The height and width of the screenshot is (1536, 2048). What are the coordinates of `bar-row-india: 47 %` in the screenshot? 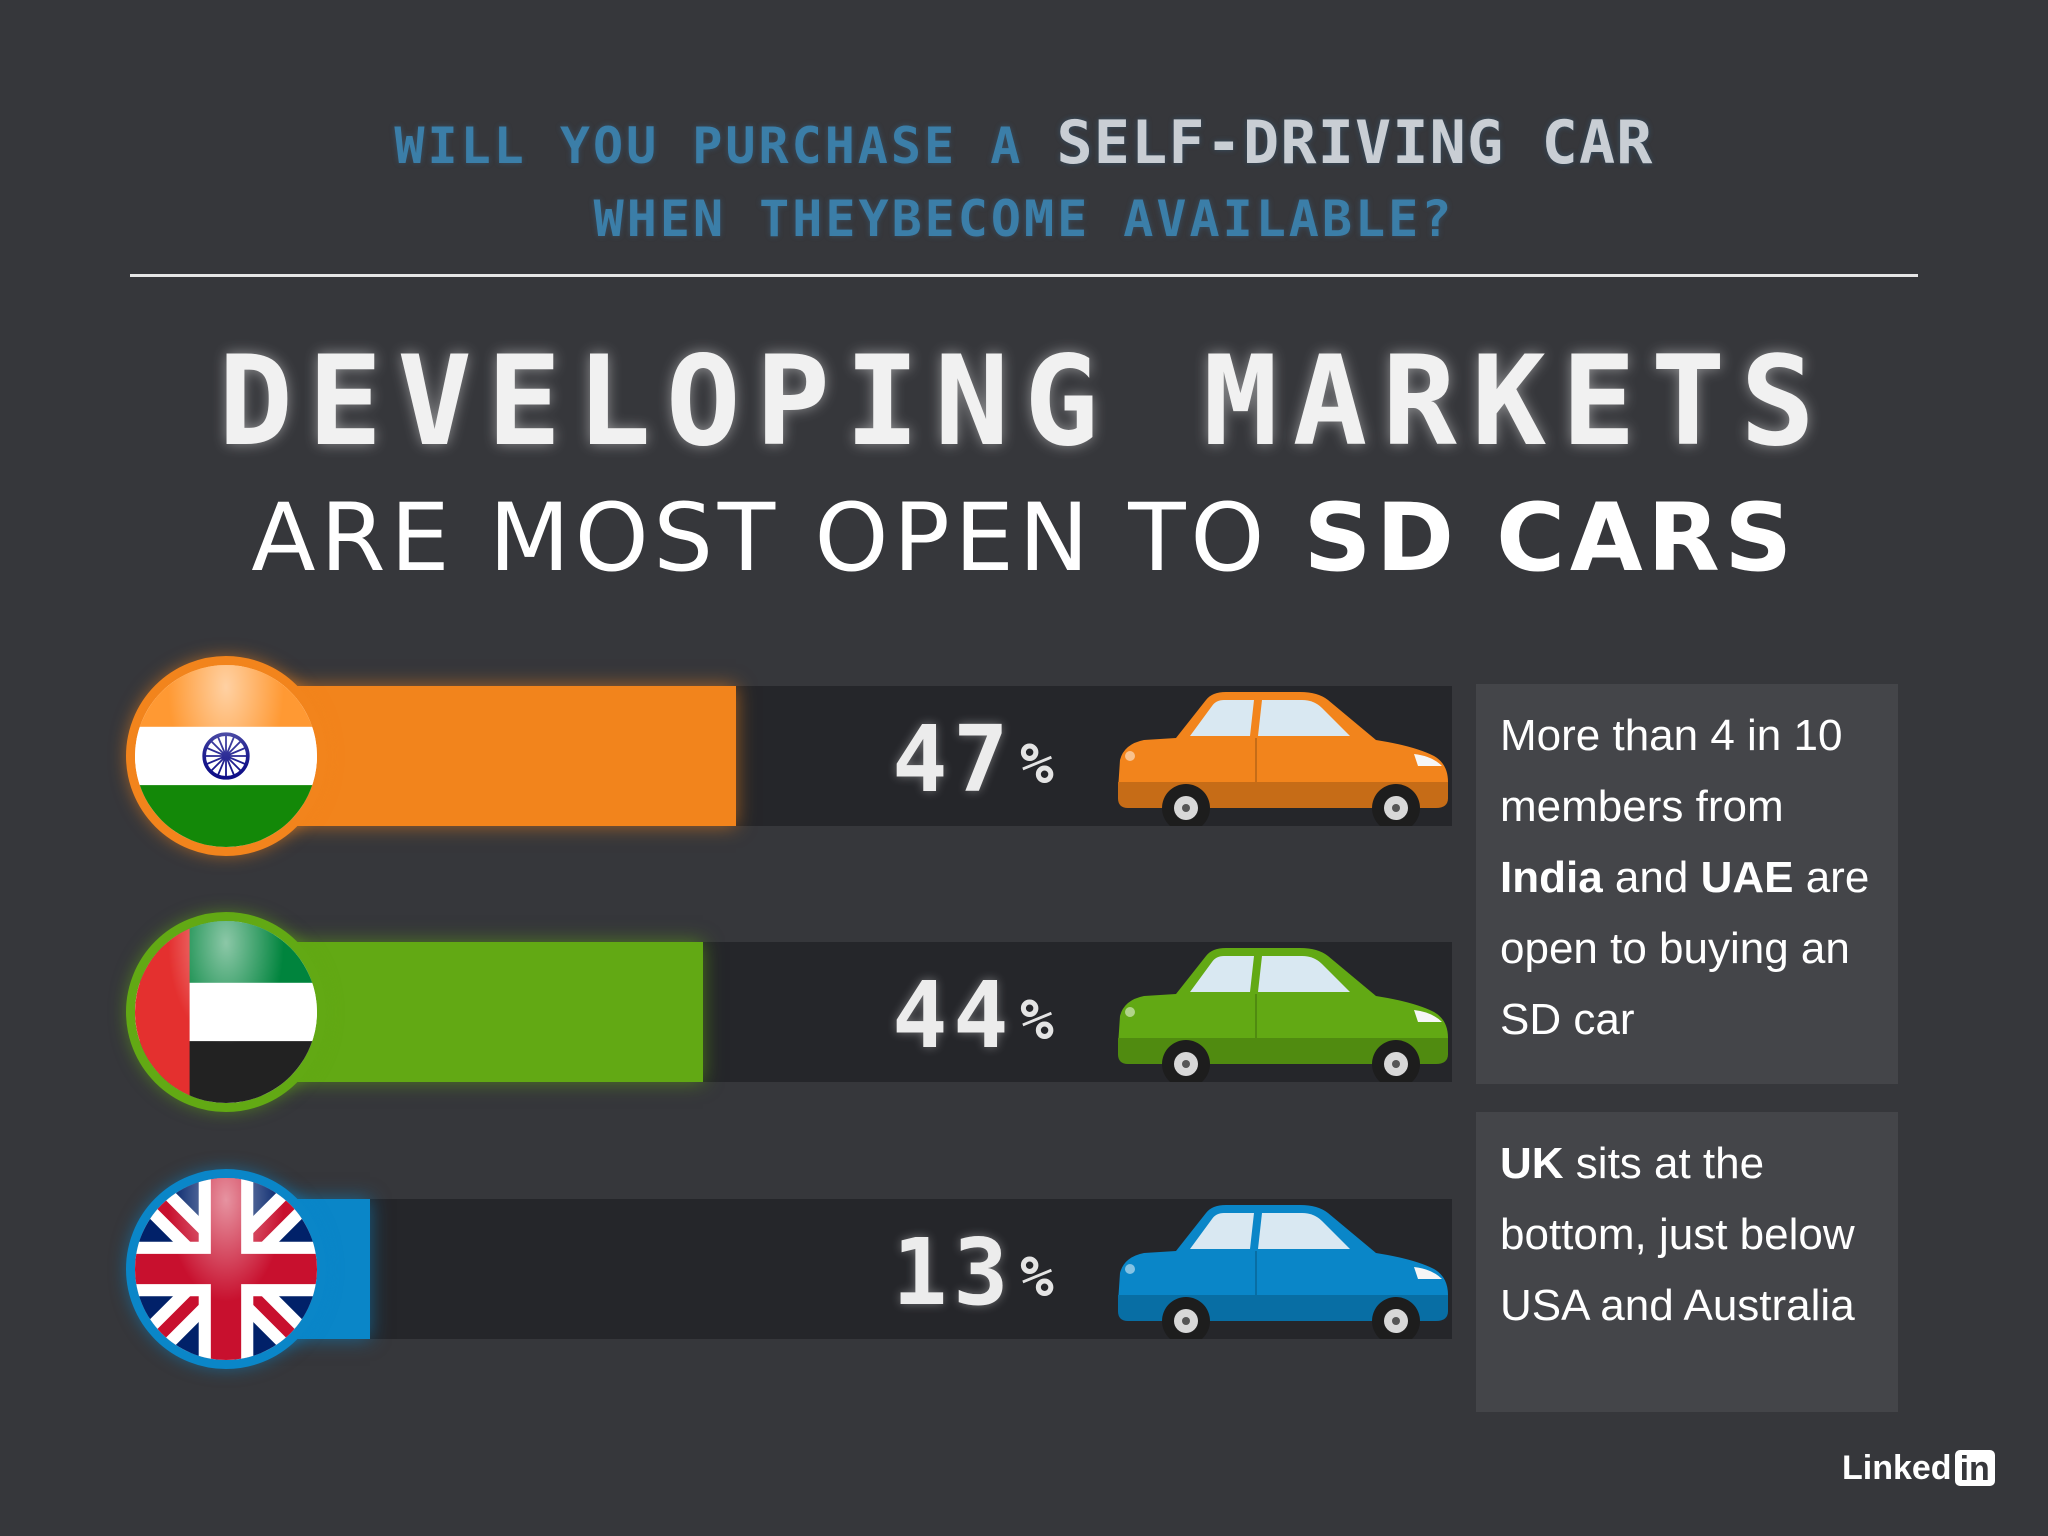 It's located at (730, 756).